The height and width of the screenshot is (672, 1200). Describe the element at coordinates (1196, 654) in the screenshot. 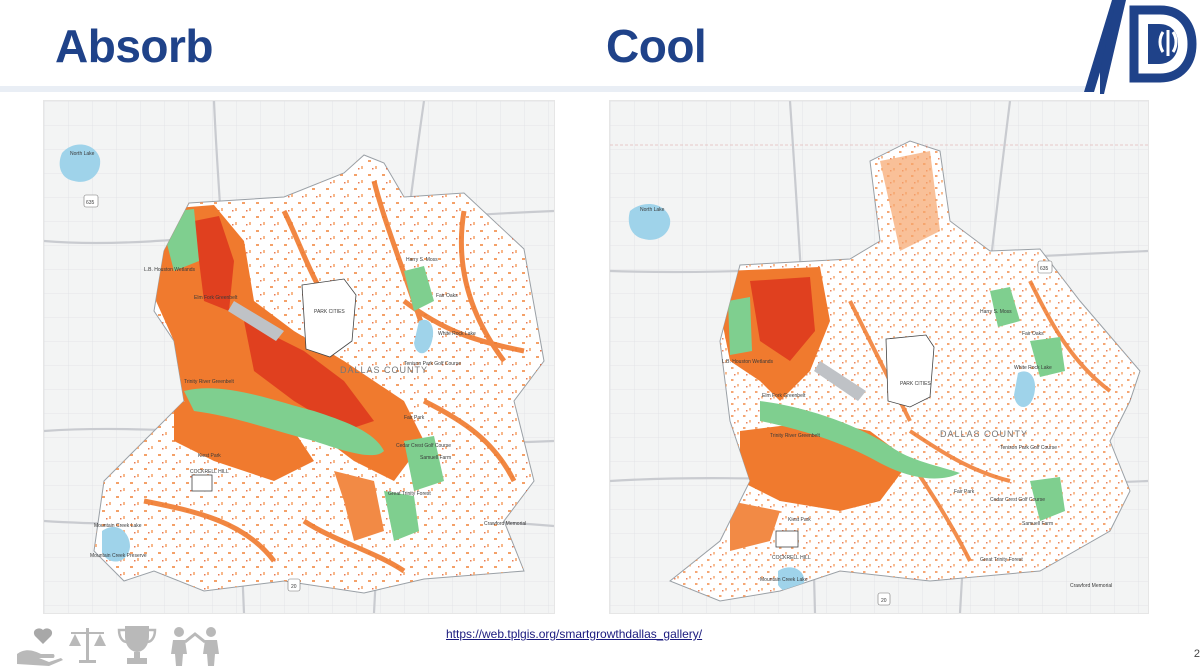

I see `page-number: 2` at that location.